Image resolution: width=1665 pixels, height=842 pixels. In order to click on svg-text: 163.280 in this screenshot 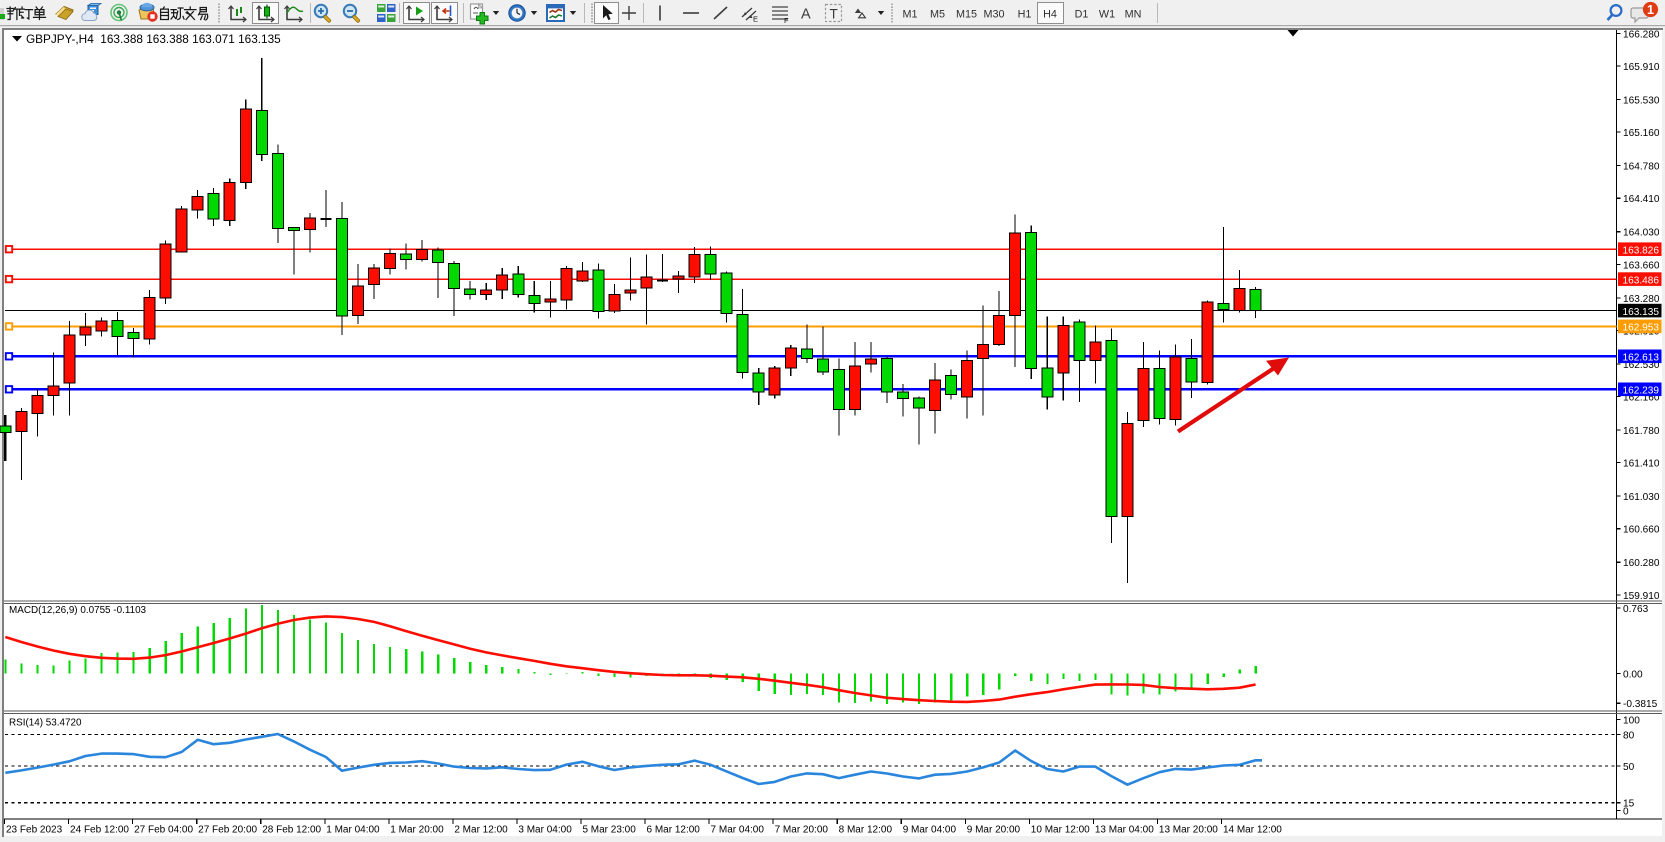, I will do `click(1641, 299)`.